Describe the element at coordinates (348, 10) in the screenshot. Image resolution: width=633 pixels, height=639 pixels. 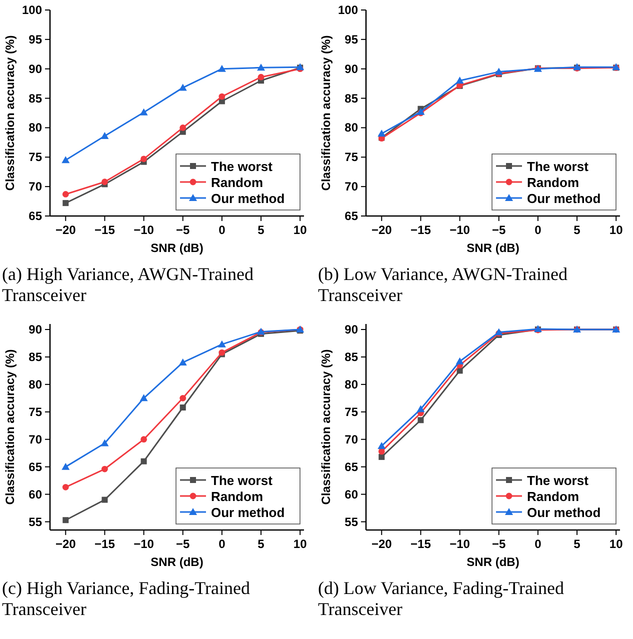
I see `y-tick-label: 100` at that location.